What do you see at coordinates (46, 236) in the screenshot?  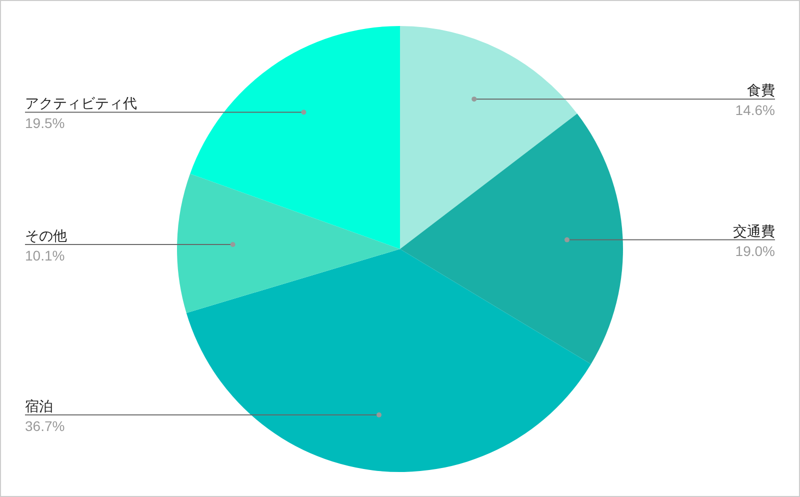 I see `slice-label: その他` at bounding box center [46, 236].